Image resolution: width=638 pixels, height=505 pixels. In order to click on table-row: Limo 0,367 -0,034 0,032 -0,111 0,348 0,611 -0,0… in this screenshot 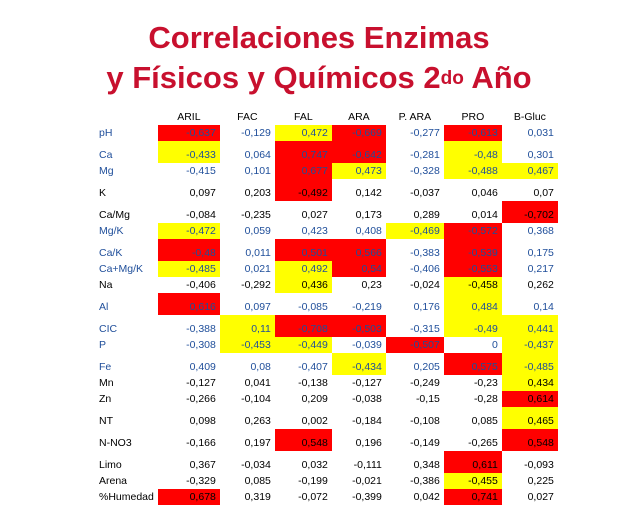, I will do `click(327, 462)`.